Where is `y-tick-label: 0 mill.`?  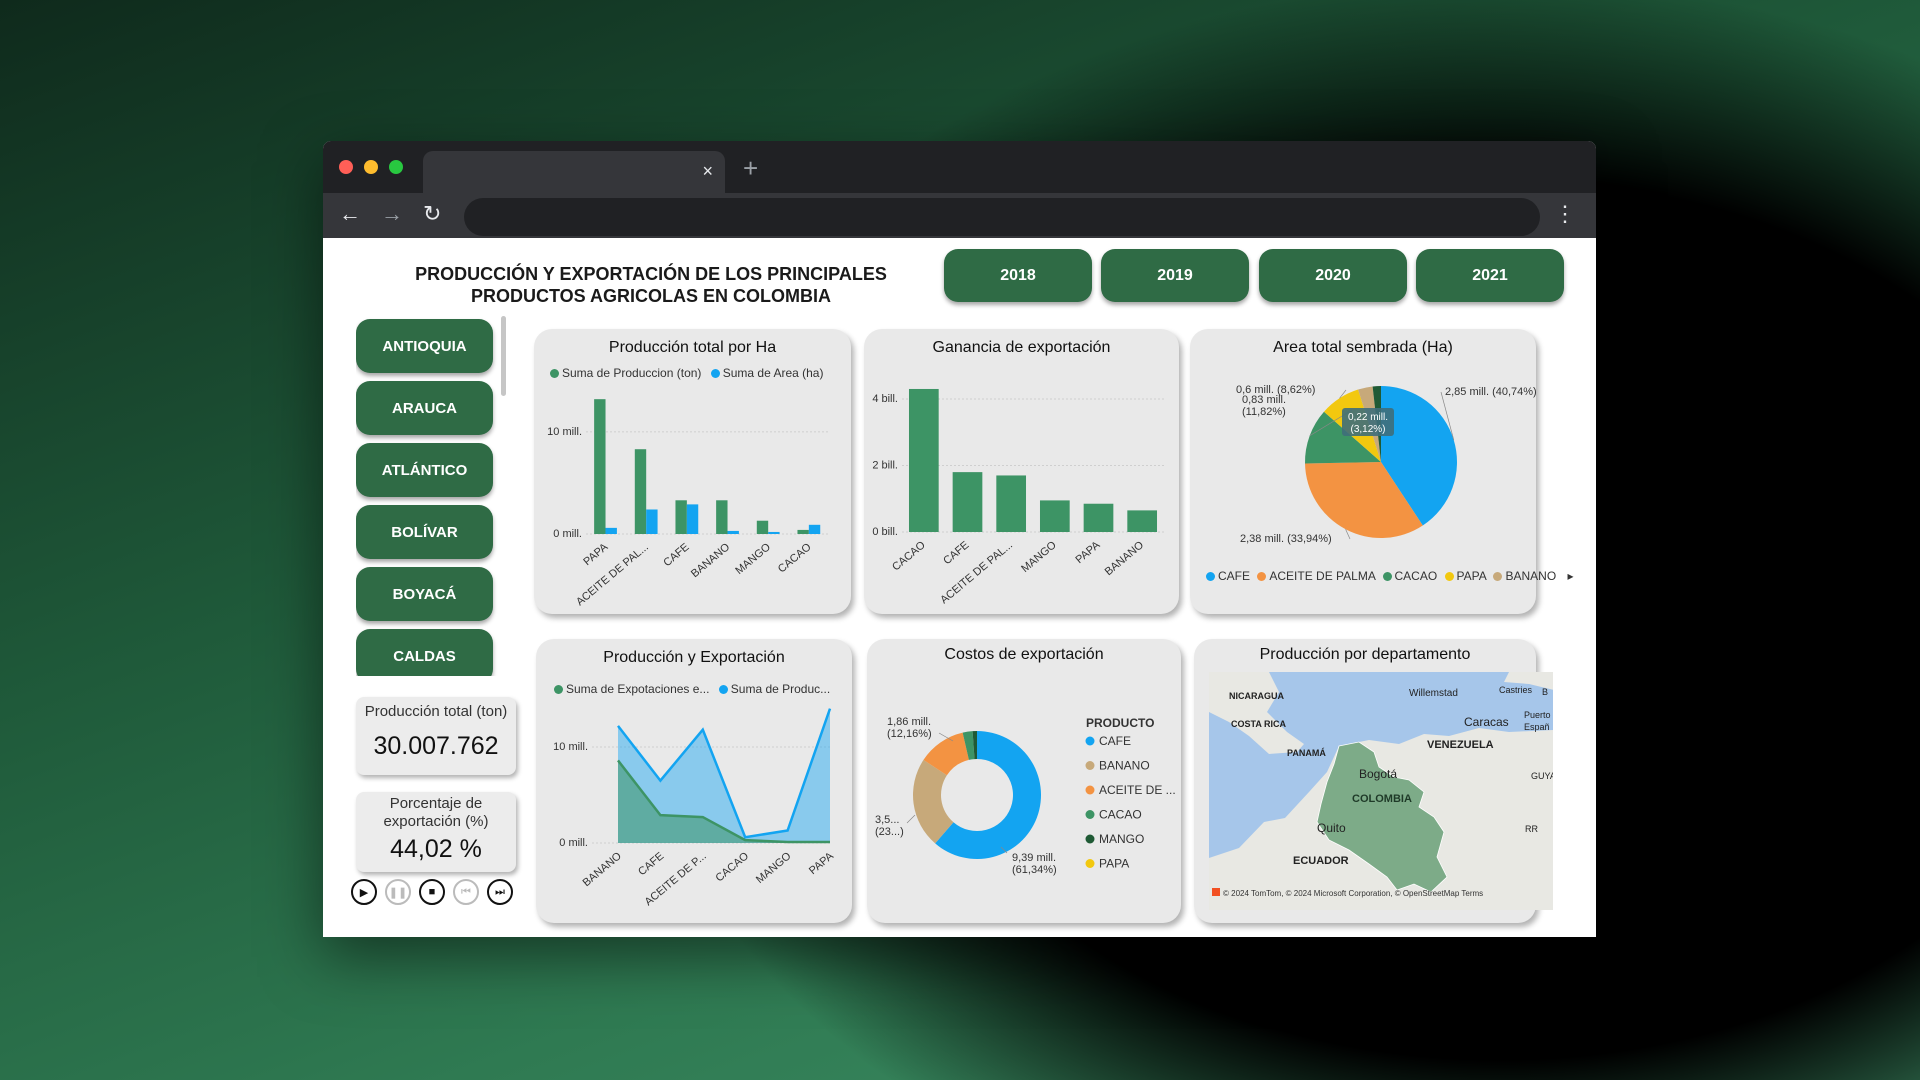 y-tick-label: 0 mill. is located at coordinates (567, 534).